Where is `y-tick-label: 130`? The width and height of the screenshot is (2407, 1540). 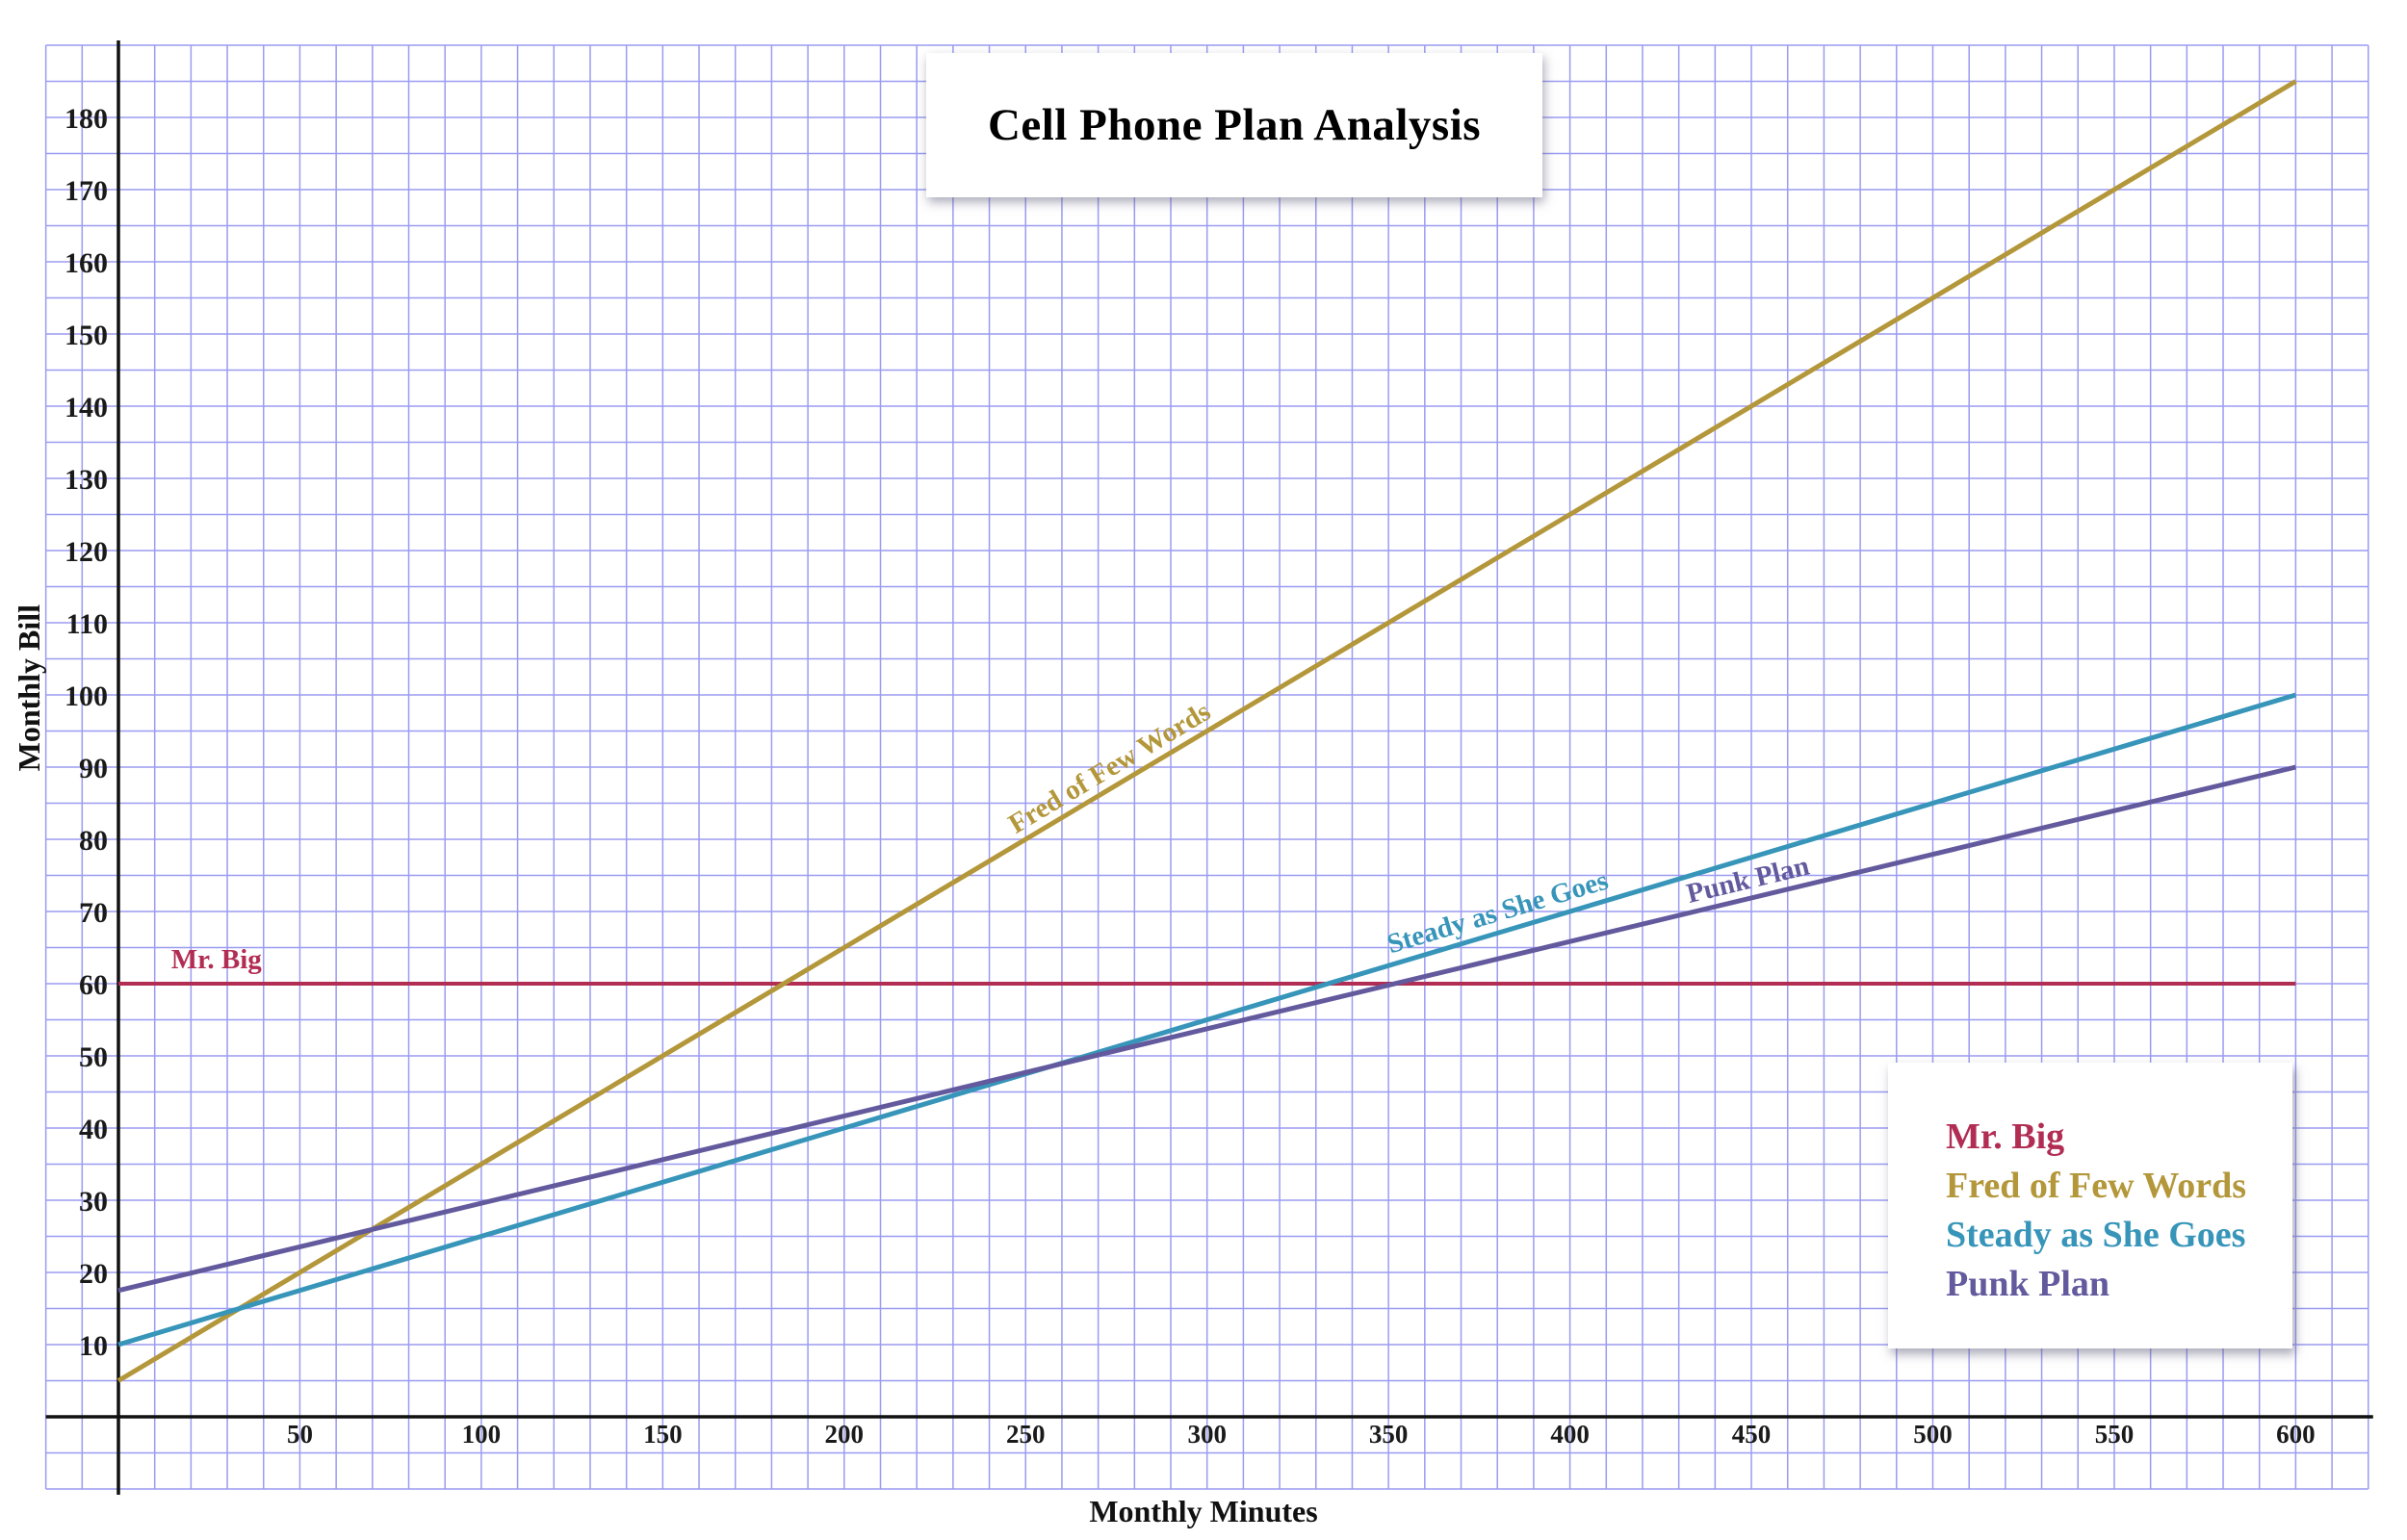
y-tick-label: 130 is located at coordinates (86, 480).